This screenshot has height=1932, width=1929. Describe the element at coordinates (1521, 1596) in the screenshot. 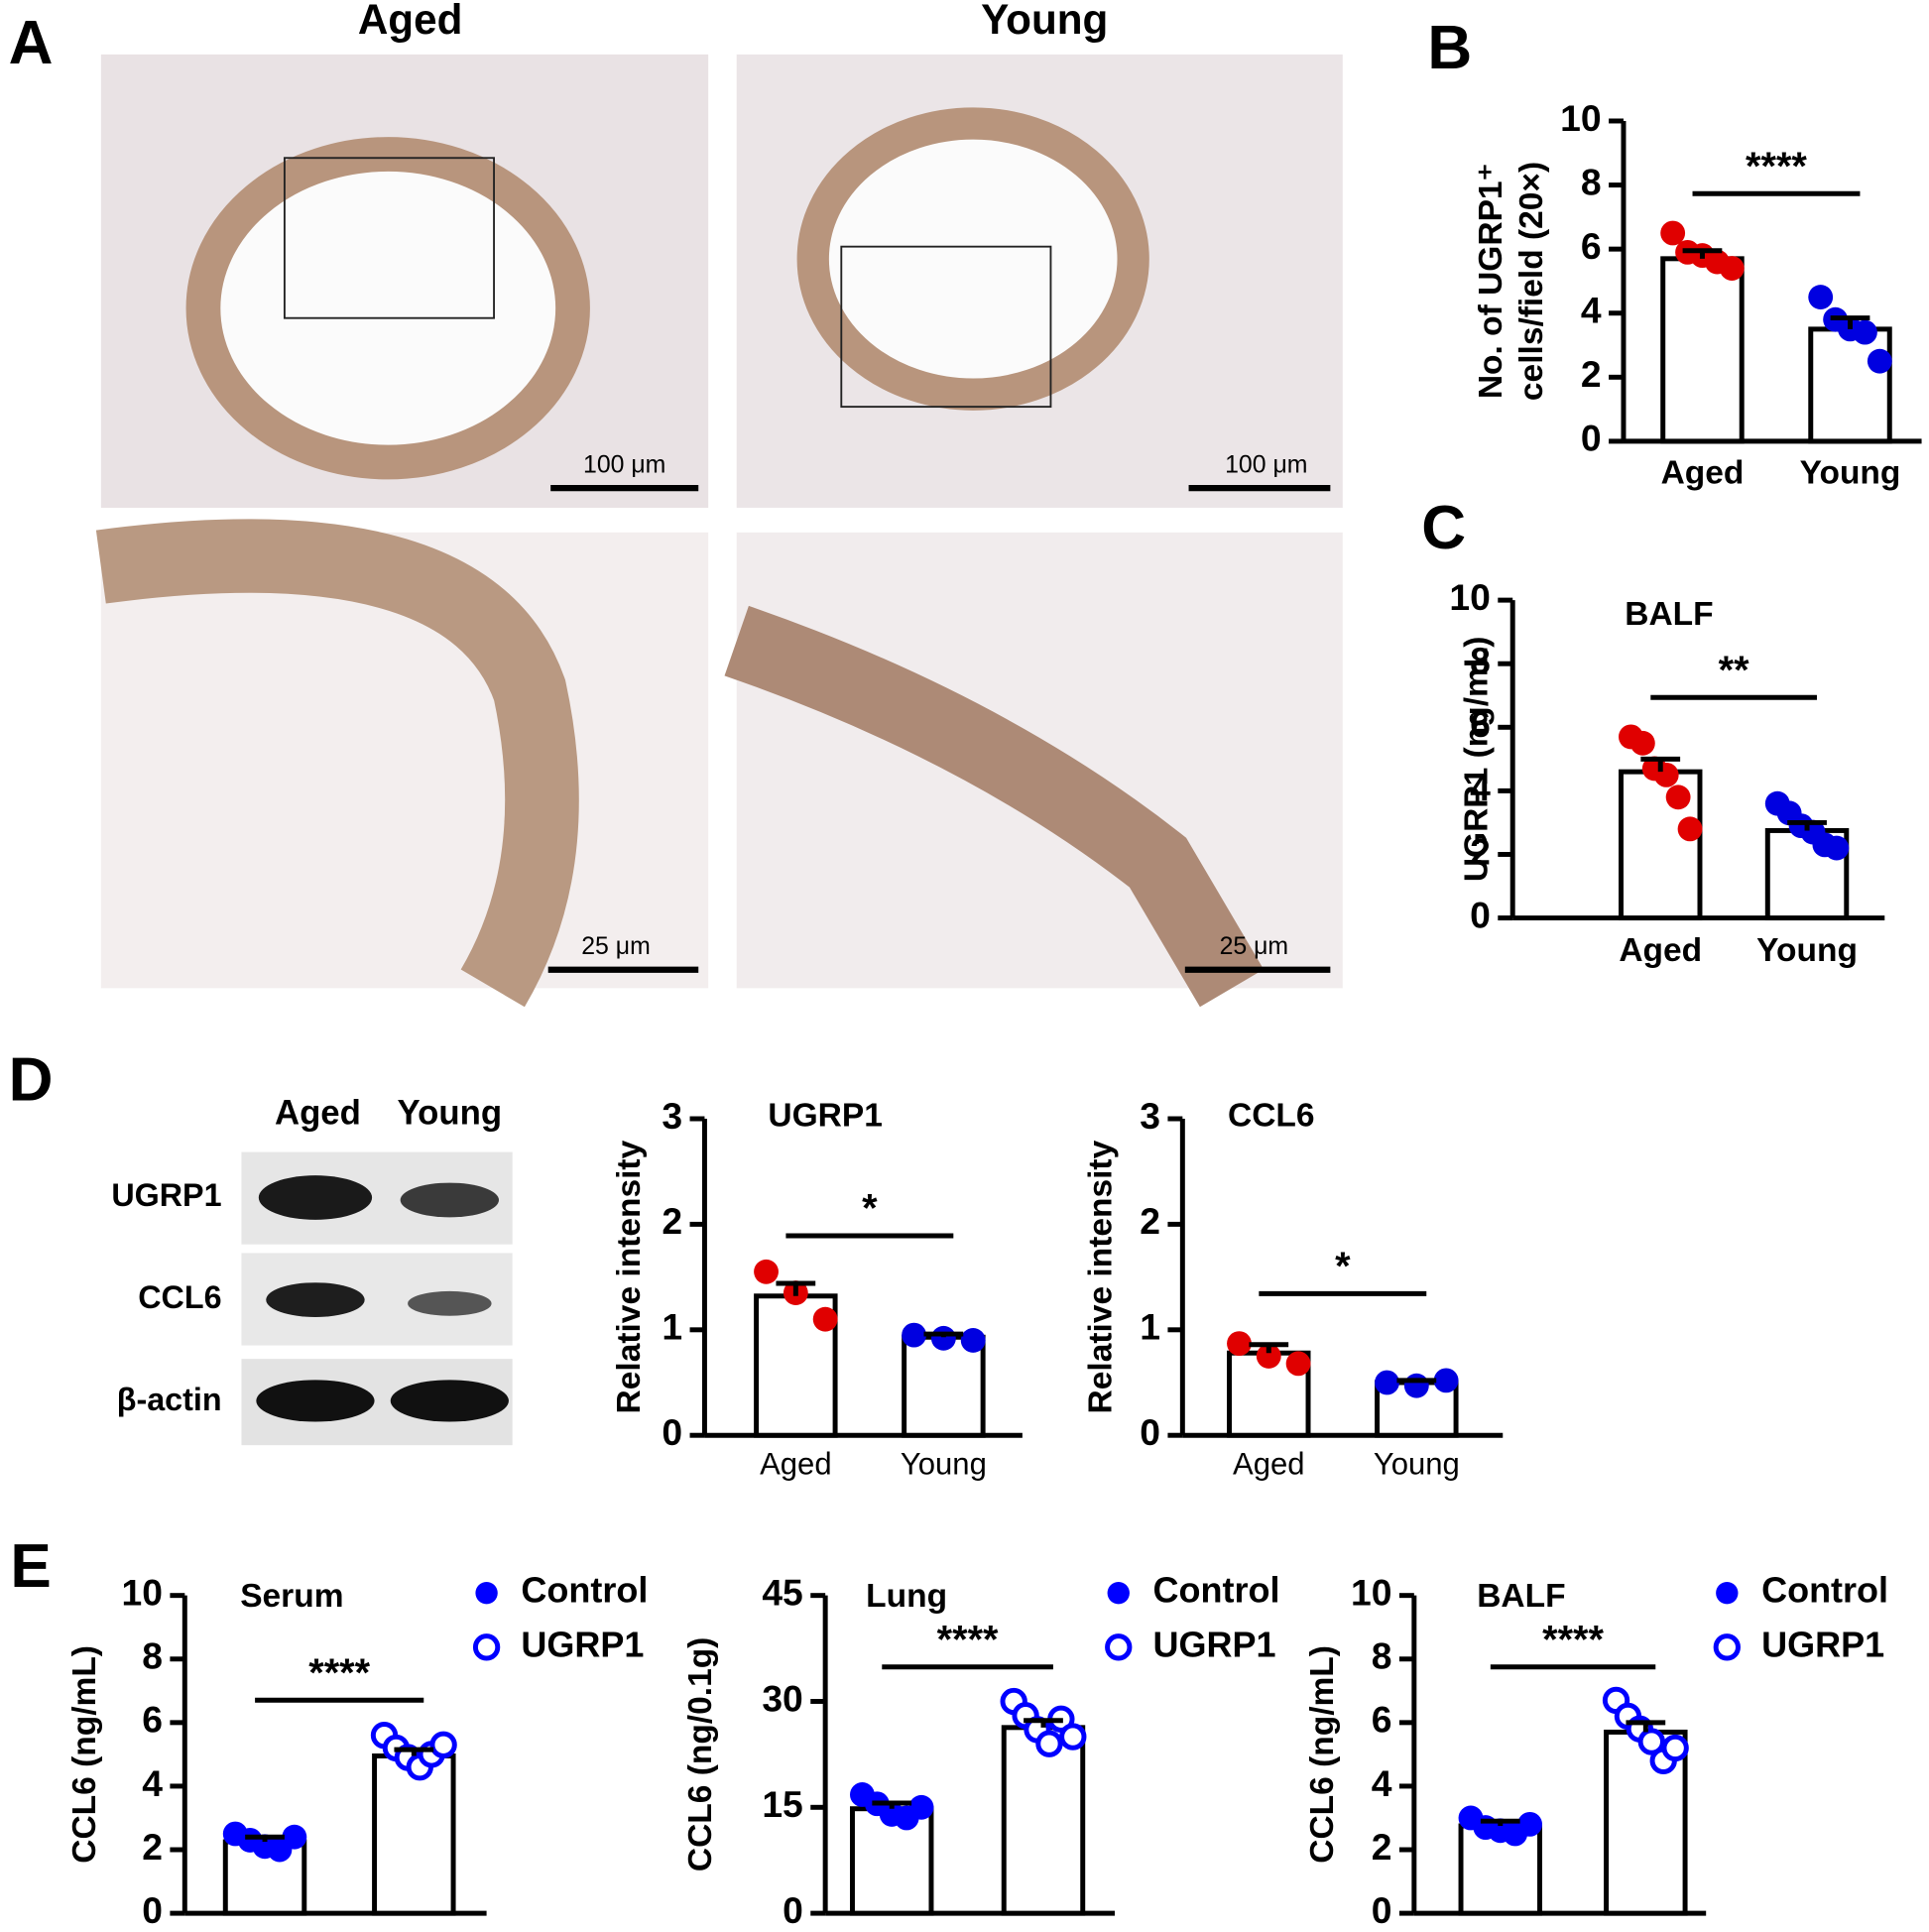

I see `chart-title: BALF` at that location.